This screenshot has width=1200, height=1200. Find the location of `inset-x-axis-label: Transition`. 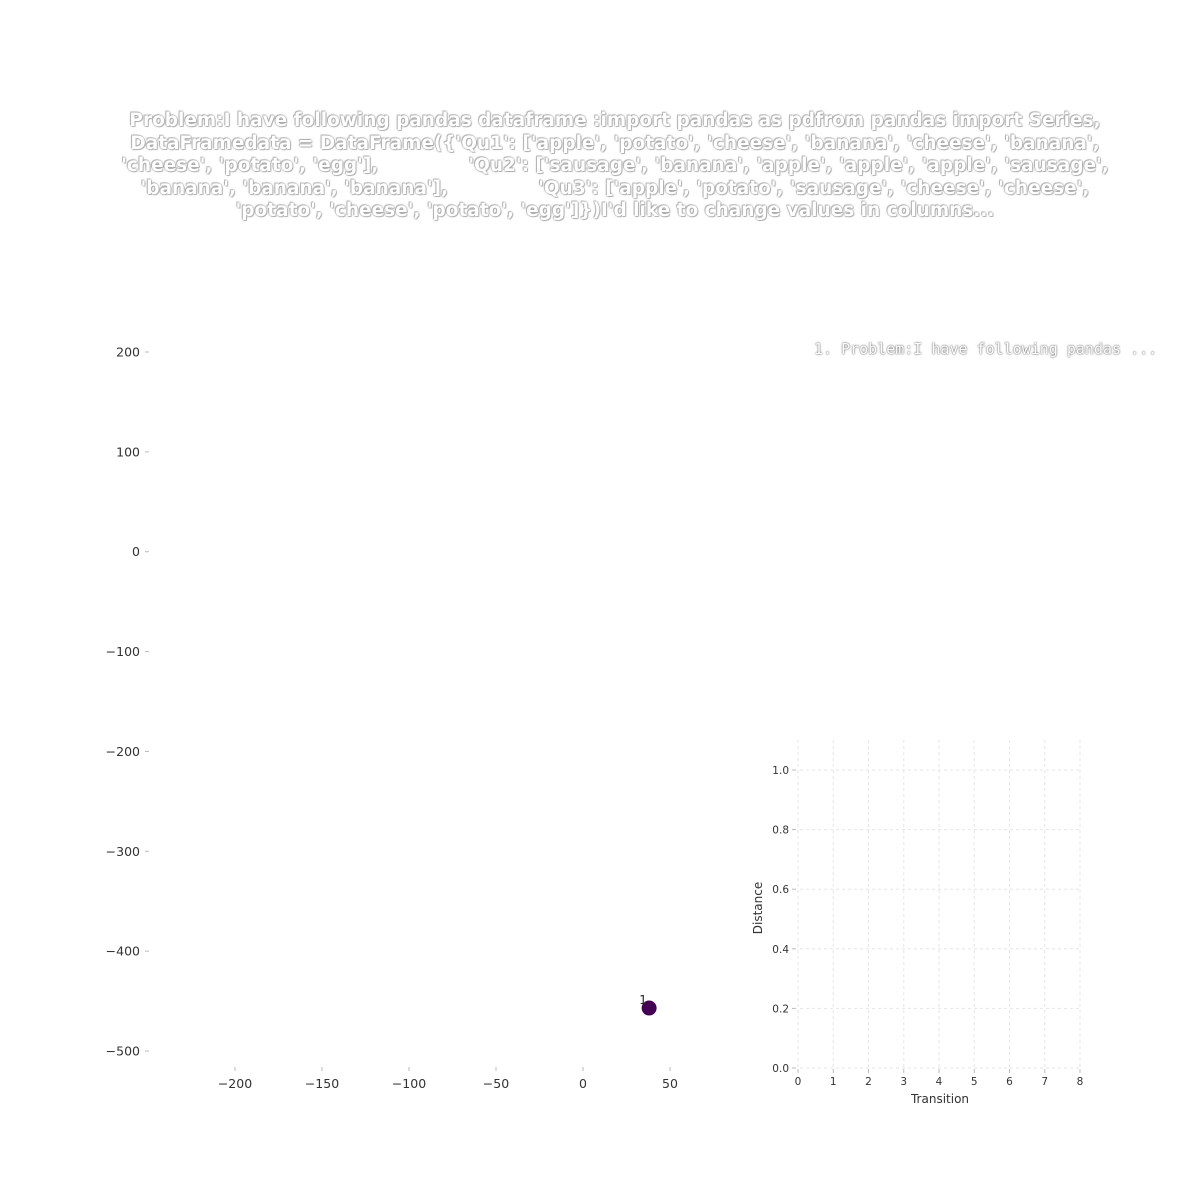

inset-x-axis-label: Transition is located at coordinates (939, 1099).